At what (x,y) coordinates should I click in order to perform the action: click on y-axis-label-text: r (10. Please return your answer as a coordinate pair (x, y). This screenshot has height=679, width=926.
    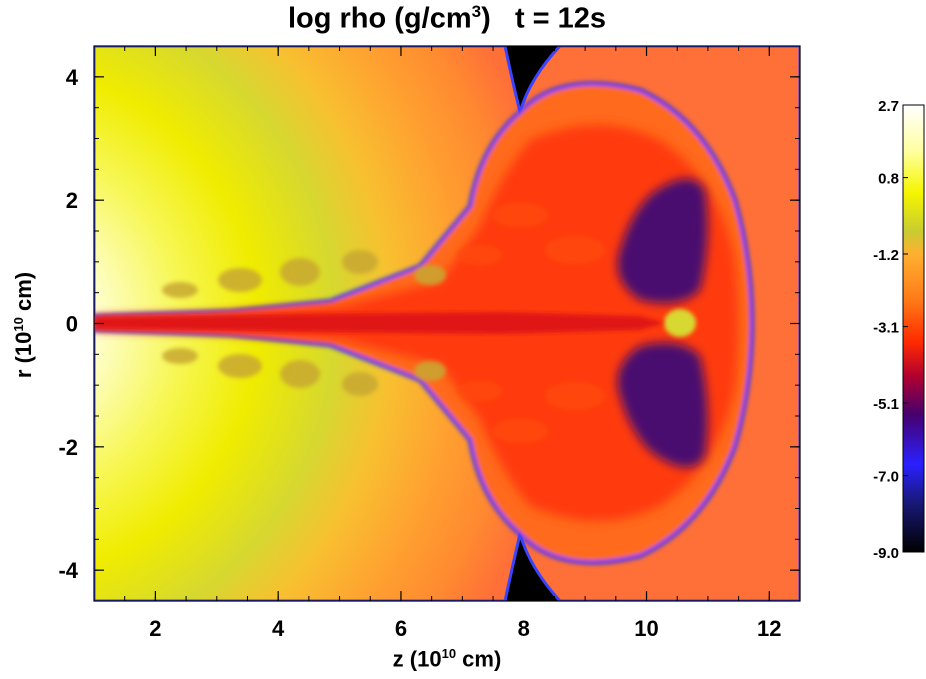
    Looking at the image, I should click on (24, 355).